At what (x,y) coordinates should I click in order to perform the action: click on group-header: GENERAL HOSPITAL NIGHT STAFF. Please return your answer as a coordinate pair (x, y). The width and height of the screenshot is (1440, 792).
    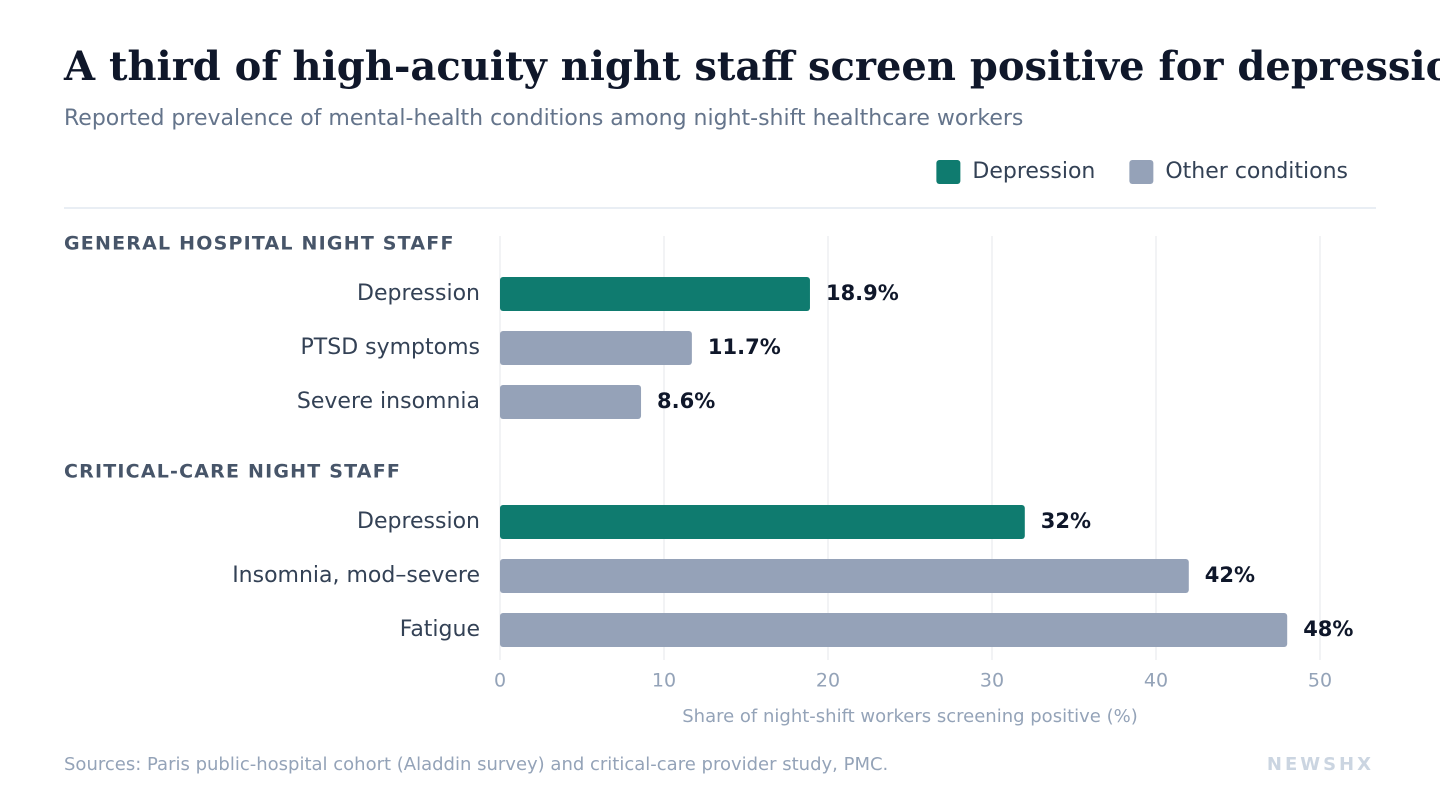
    Looking at the image, I should click on (259, 244).